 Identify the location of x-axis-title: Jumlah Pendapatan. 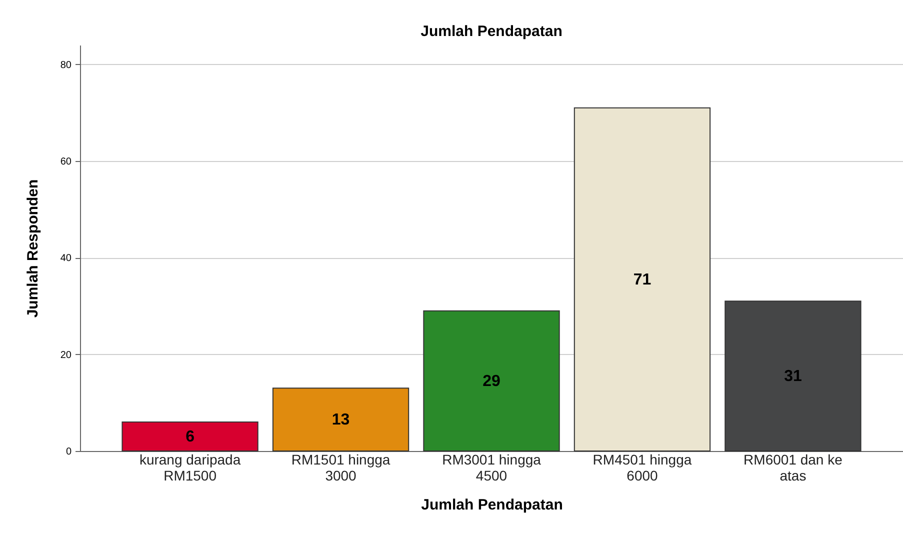
(492, 505).